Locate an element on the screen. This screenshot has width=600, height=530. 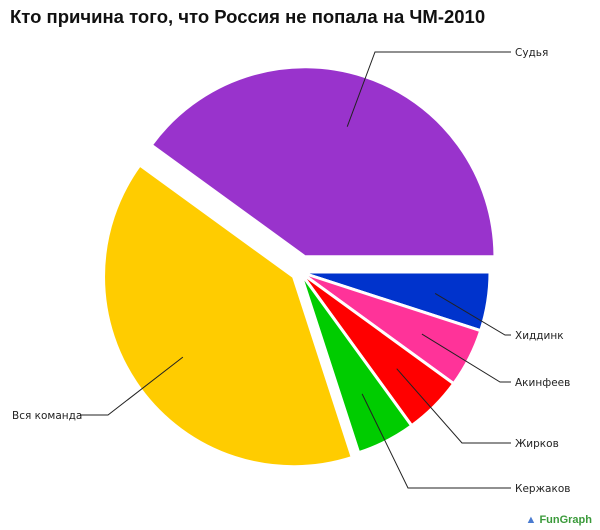
slice-label-5: Кержаков is located at coordinates (542, 489).